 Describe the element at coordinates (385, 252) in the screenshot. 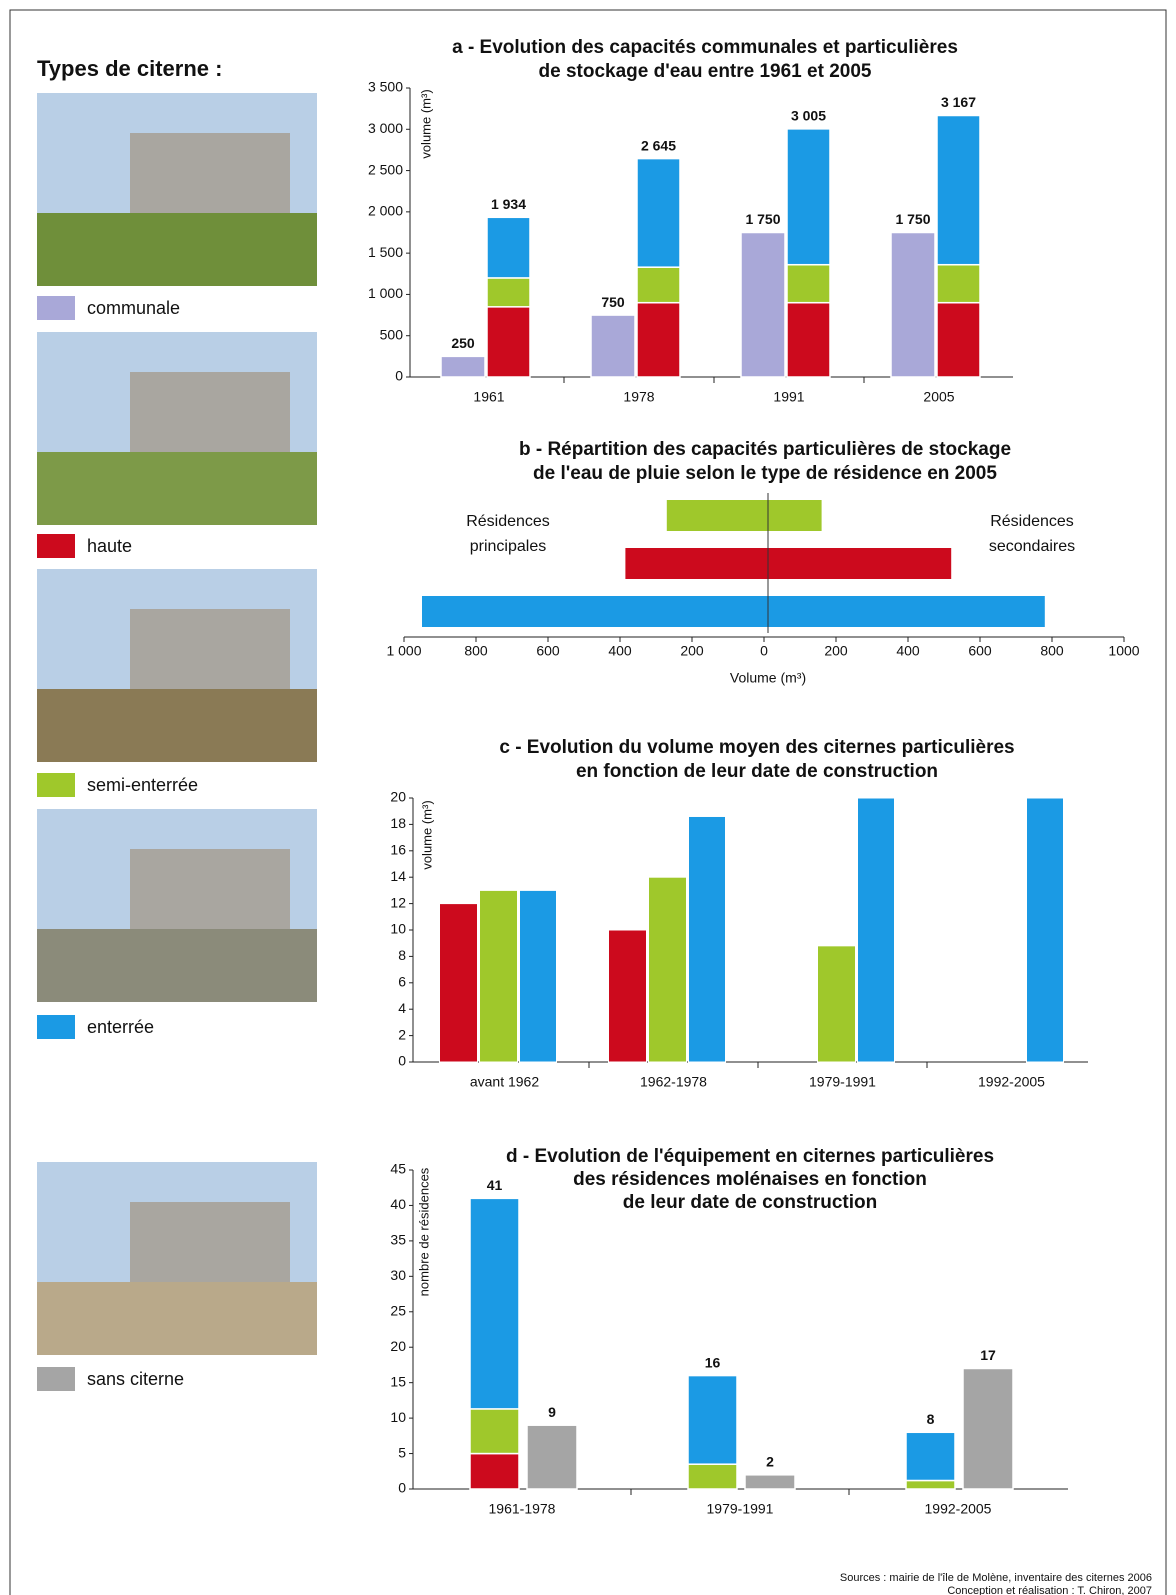

I see `y-tick-label: 1 500` at that location.